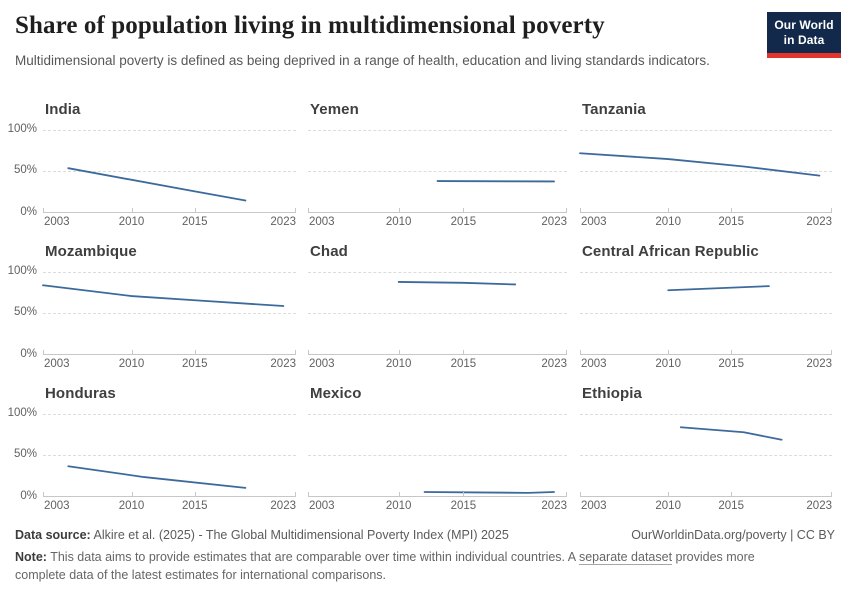 The width and height of the screenshot is (850, 600). What do you see at coordinates (625, 557) in the screenshot?
I see `separate-dataset-link: separate dataset` at bounding box center [625, 557].